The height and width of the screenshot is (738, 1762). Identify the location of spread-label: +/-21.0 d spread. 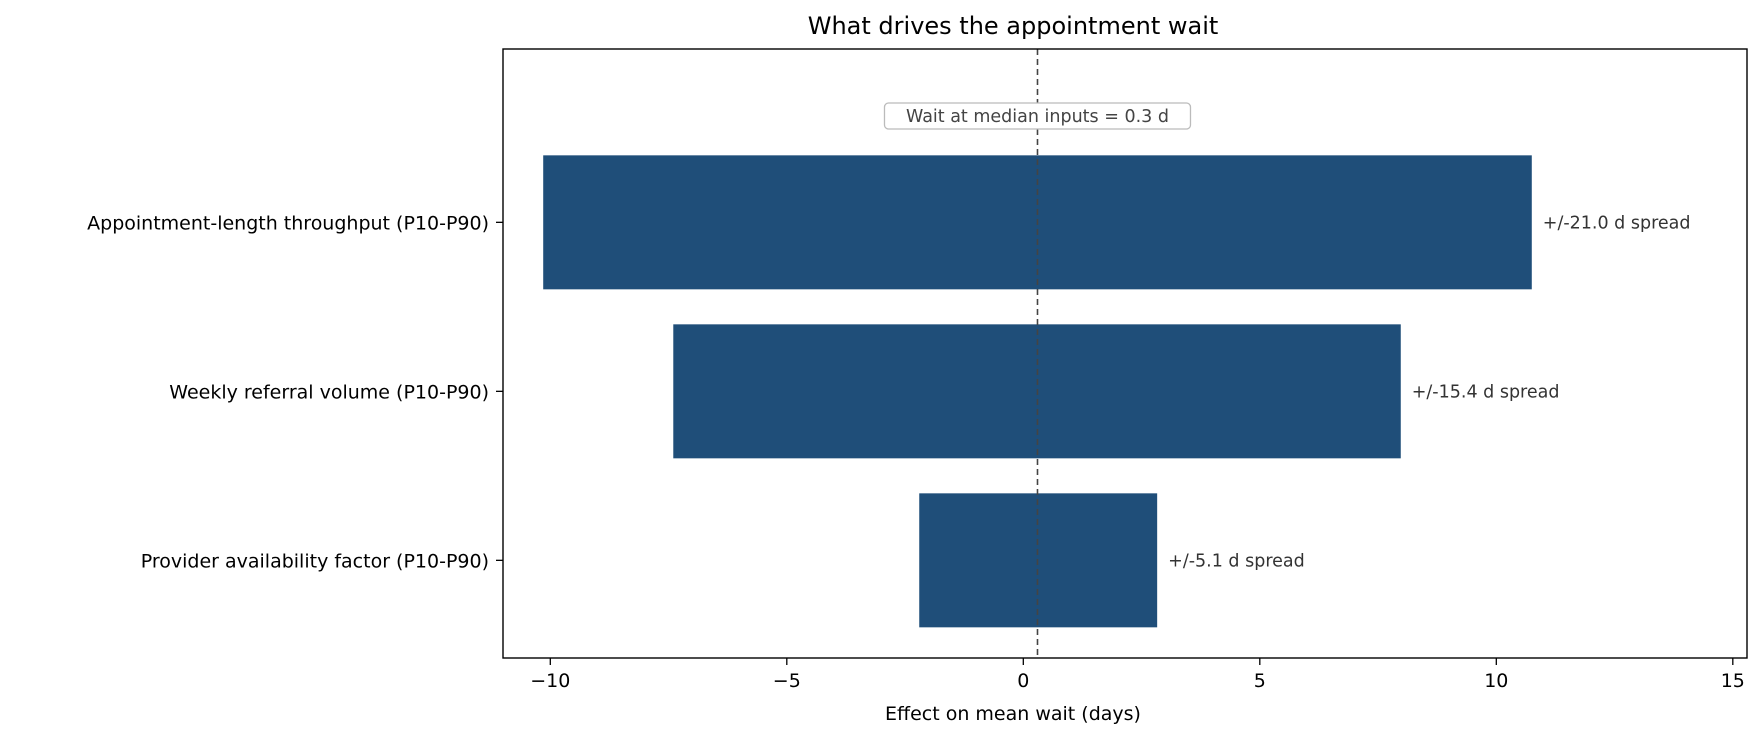
(1617, 223).